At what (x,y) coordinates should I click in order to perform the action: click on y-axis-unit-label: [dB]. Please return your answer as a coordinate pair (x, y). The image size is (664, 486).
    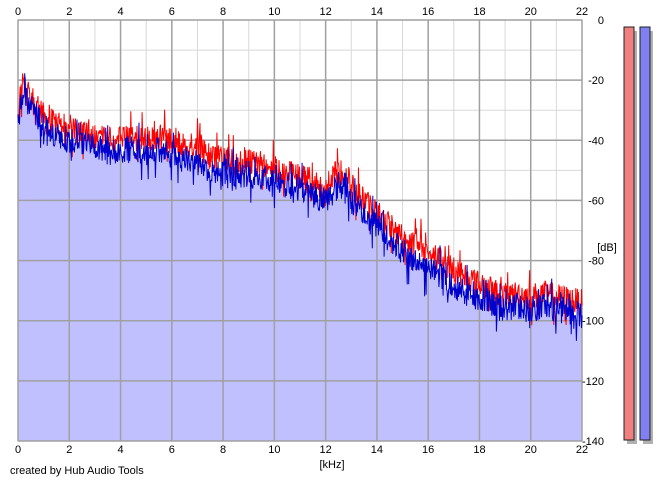
    Looking at the image, I should click on (607, 248).